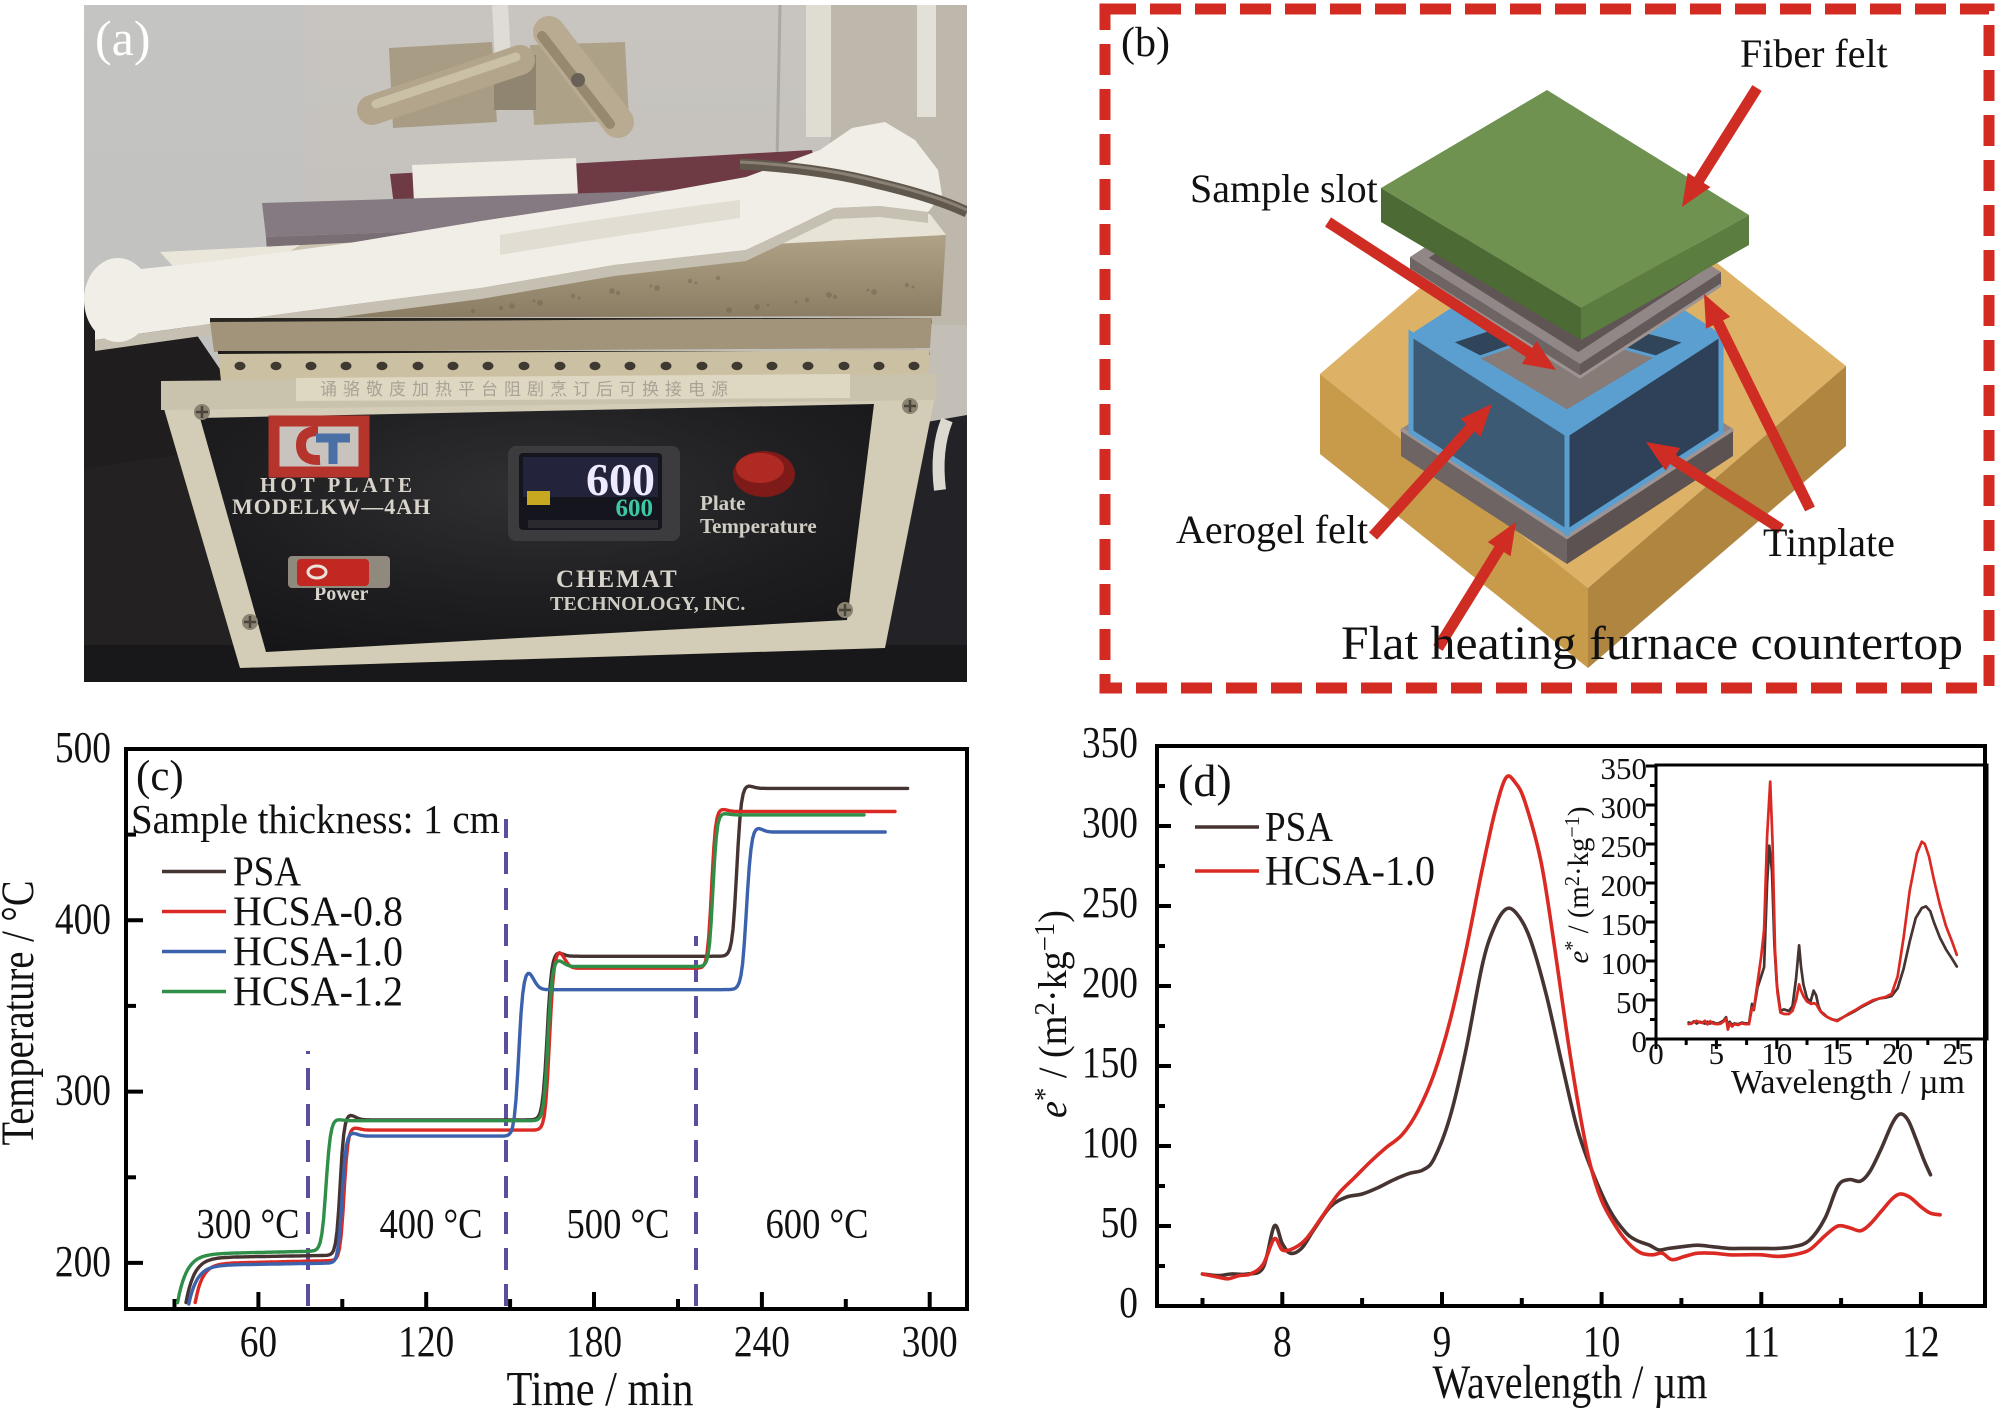  Describe the element at coordinates (618, 1225) in the screenshot. I see `svg-text: 500 °C` at that location.